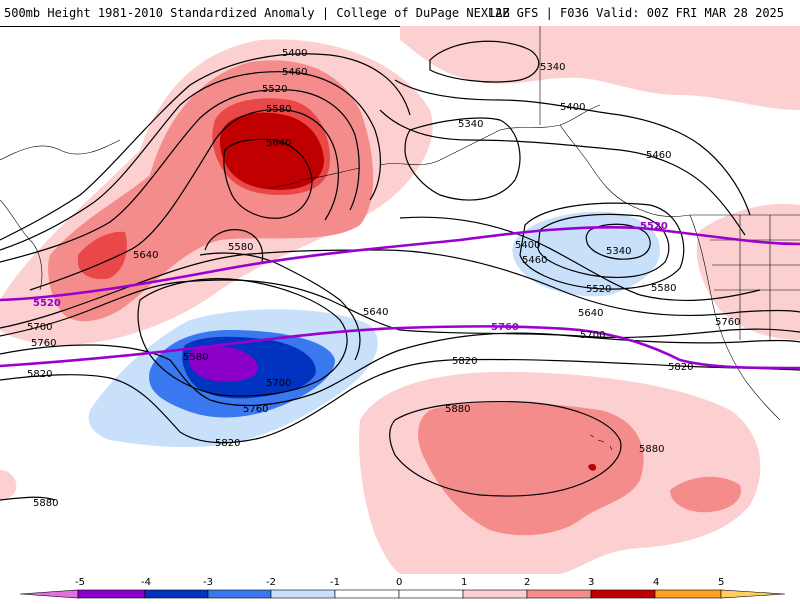  I want to click on contour-5640-ridge, so click(268, 178).